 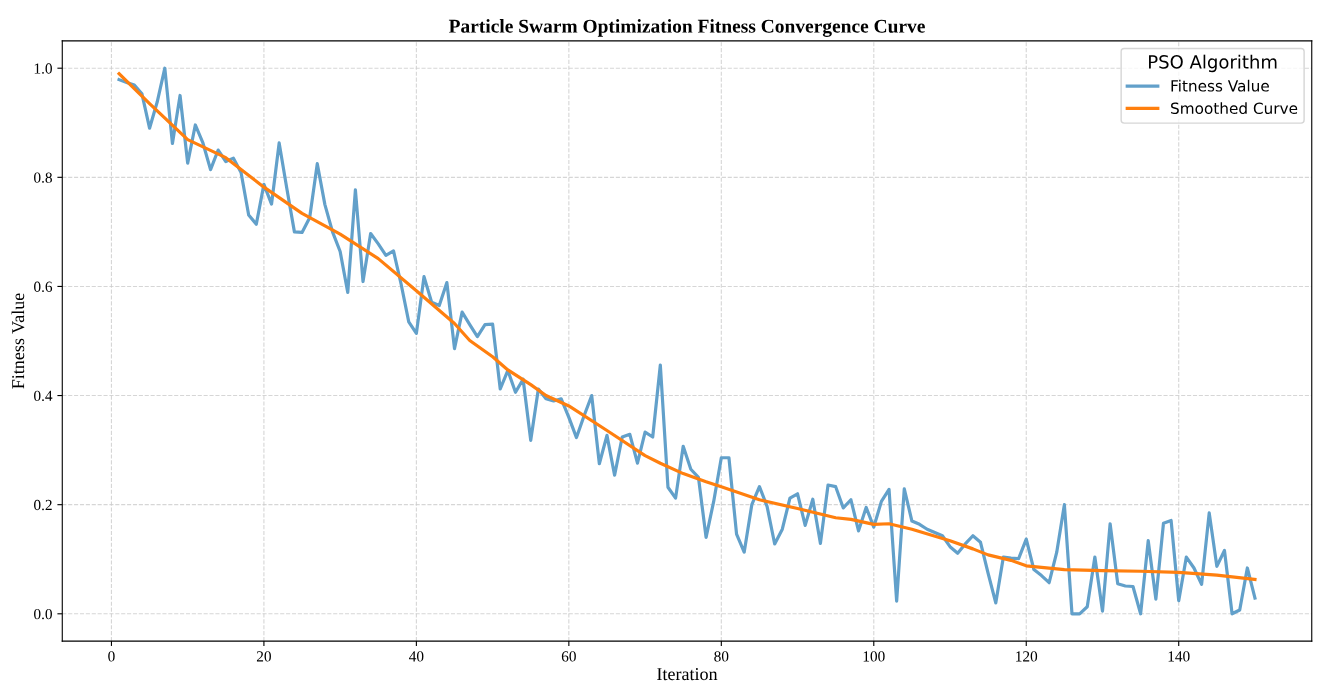 I want to click on x-tick-label: 40, so click(x=416, y=656).